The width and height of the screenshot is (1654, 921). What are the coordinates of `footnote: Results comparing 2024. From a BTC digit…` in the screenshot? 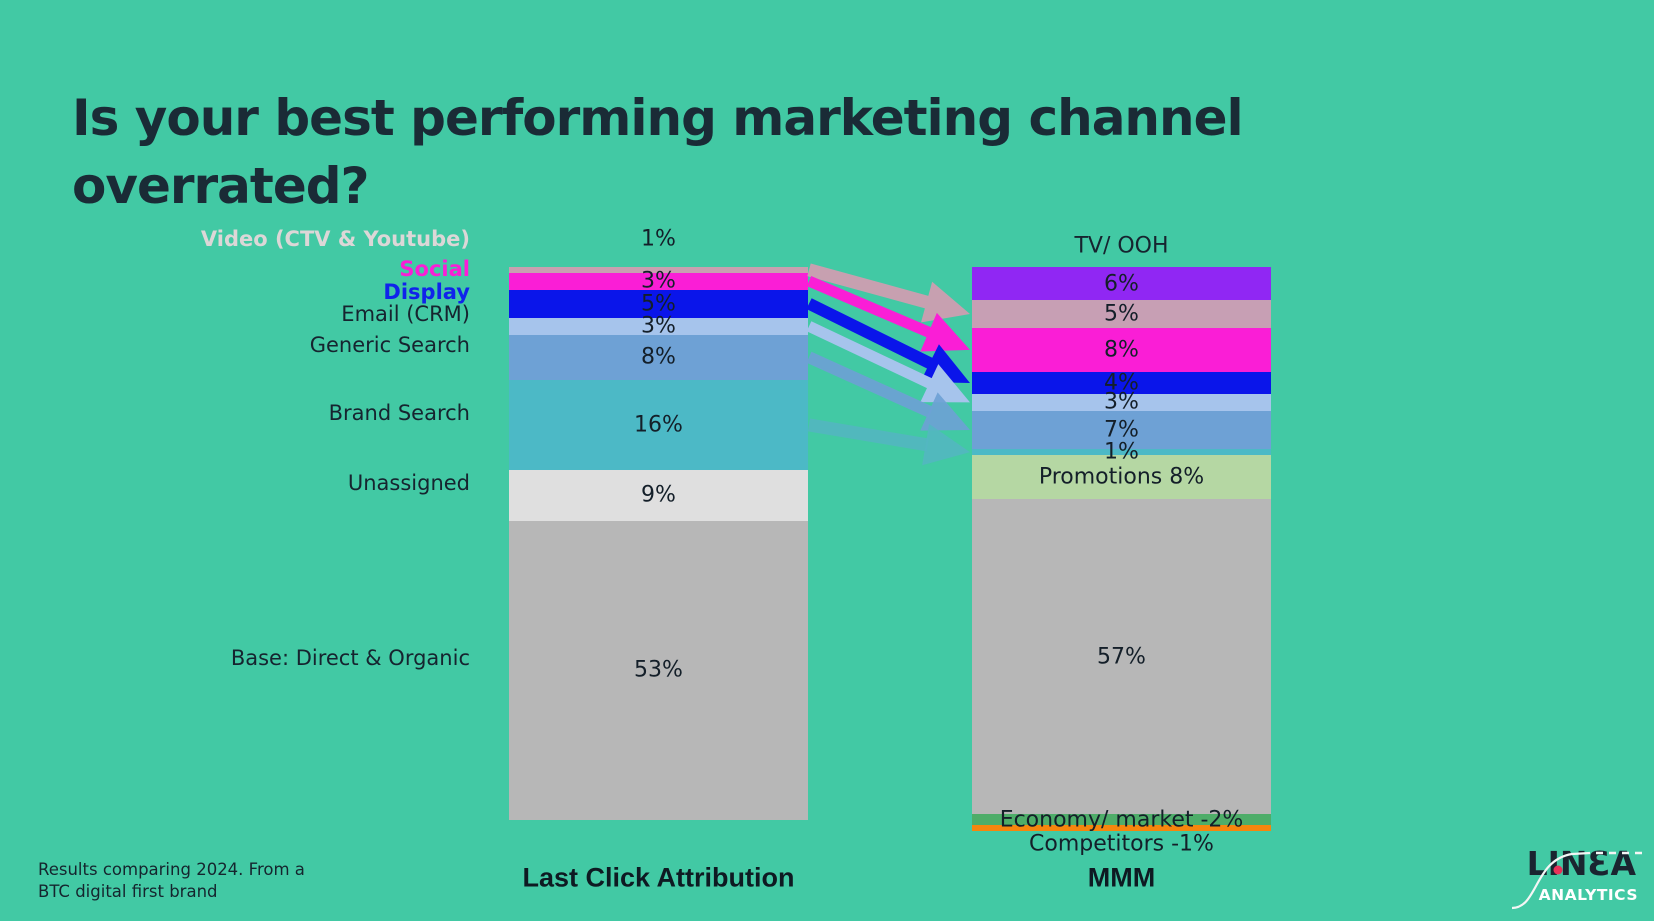 It's located at (171, 881).